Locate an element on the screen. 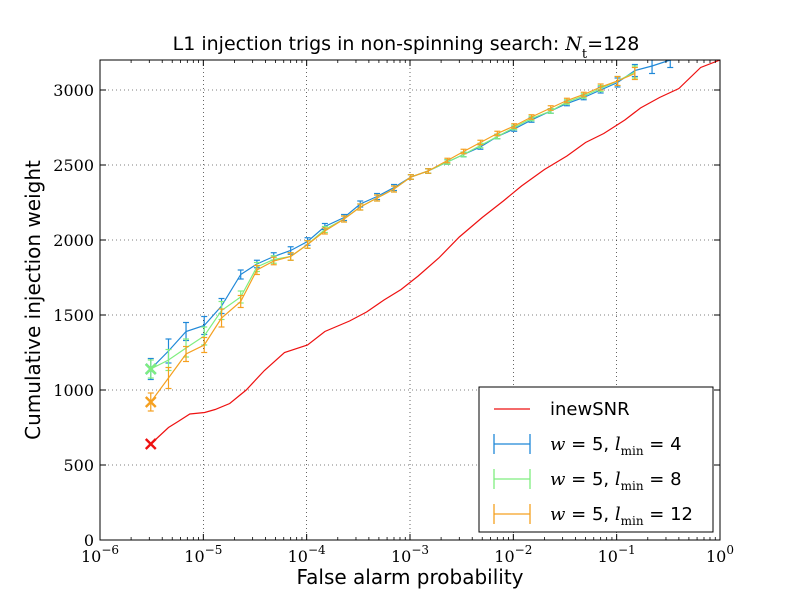 This screenshot has height=600, width=800. x-tick-exponent: 0 is located at coordinates (730, 550).